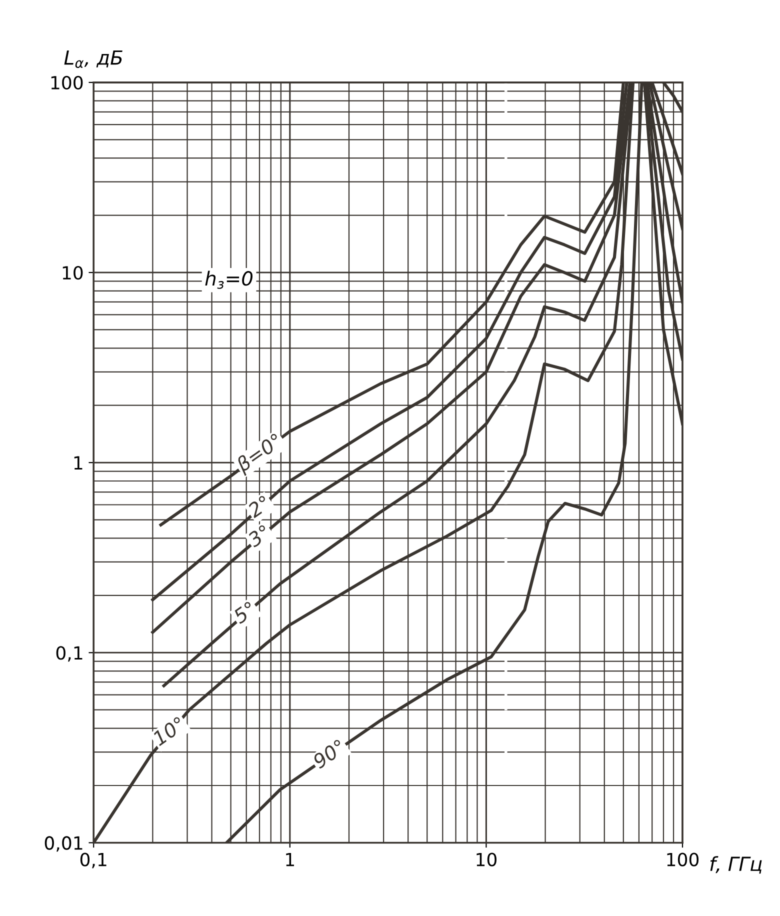 The height and width of the screenshot is (916, 780). I want to click on text: 3°, so click(259, 536).